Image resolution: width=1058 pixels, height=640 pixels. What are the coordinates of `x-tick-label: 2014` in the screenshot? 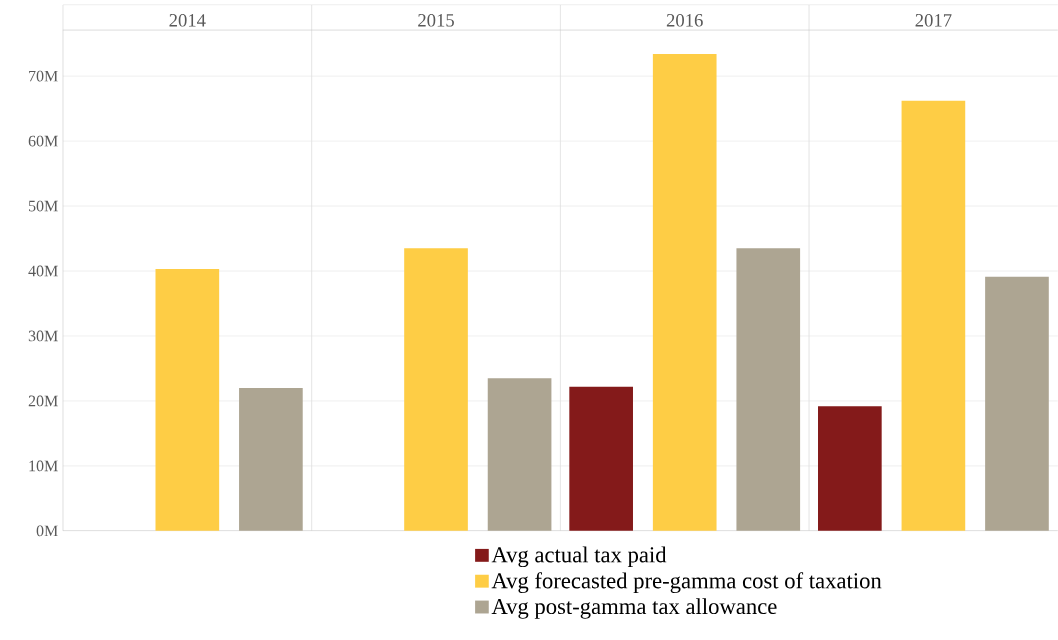 It's located at (187, 20).